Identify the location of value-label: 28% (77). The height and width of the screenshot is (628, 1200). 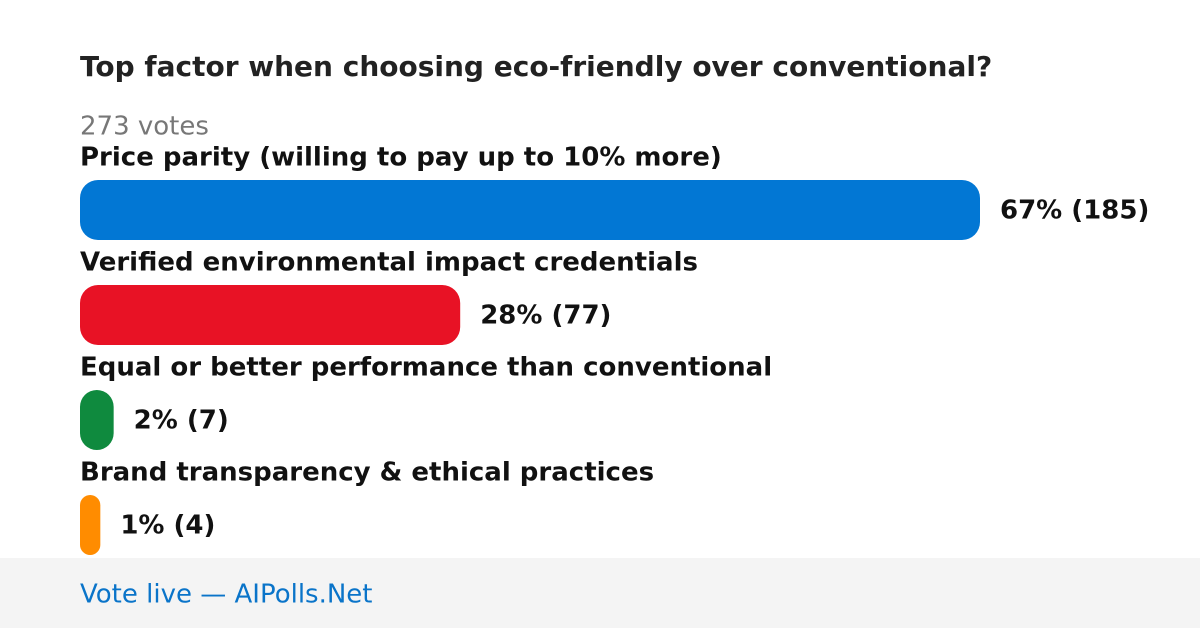
(545, 316).